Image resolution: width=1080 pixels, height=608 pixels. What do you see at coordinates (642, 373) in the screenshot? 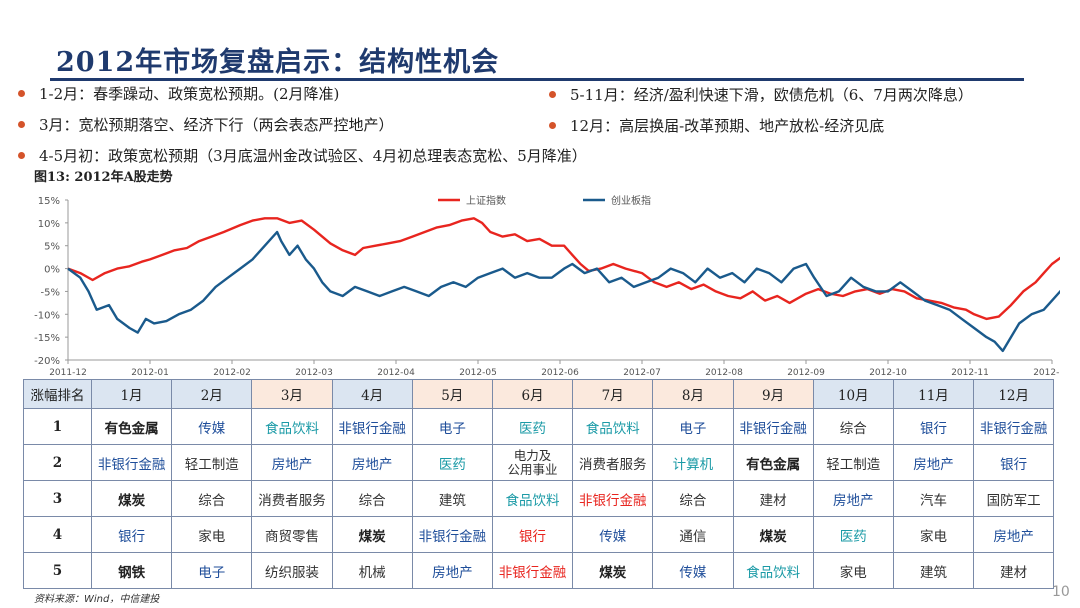
I see `x-tick-label: 2012-07` at bounding box center [642, 373].